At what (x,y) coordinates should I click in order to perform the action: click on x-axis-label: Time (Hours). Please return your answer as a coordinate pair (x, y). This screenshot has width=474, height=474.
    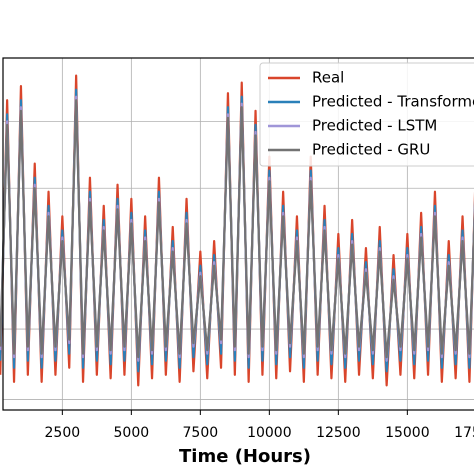
    Looking at the image, I should click on (245, 456).